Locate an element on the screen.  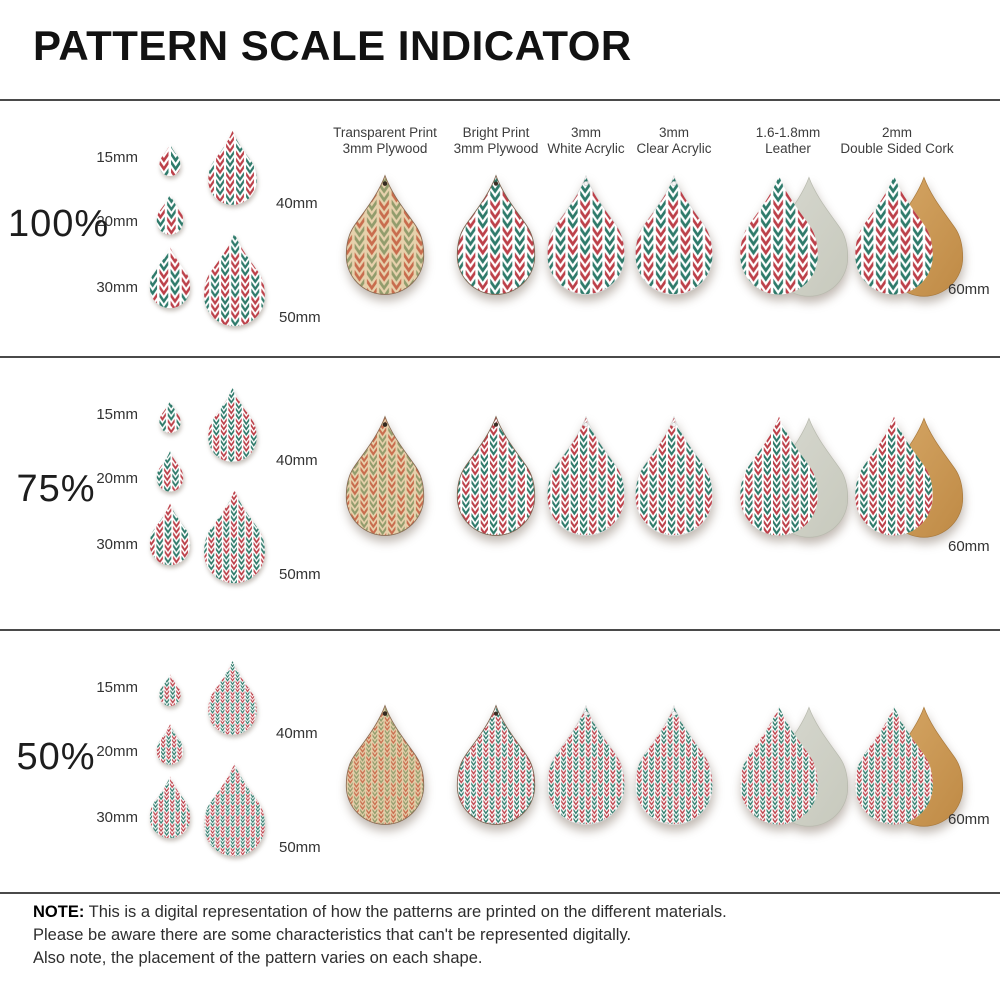
column-header-transparent-plywood: Transparent Print 3mm Plywood is located at coordinates (385, 141).